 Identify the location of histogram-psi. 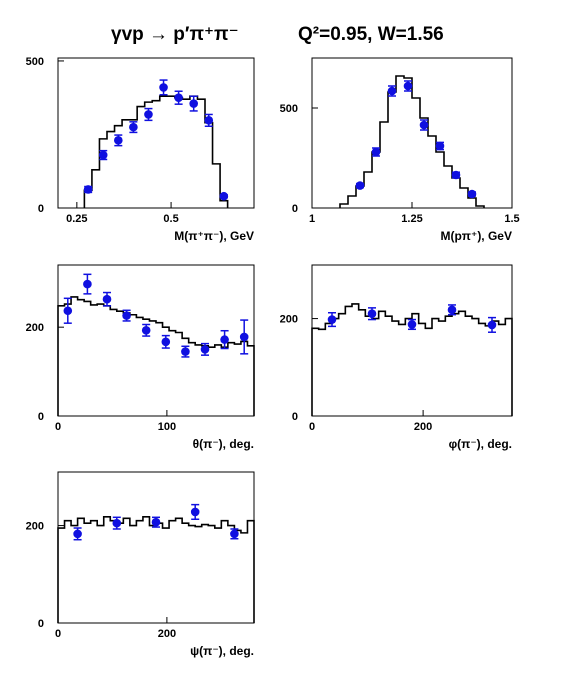
(156, 569).